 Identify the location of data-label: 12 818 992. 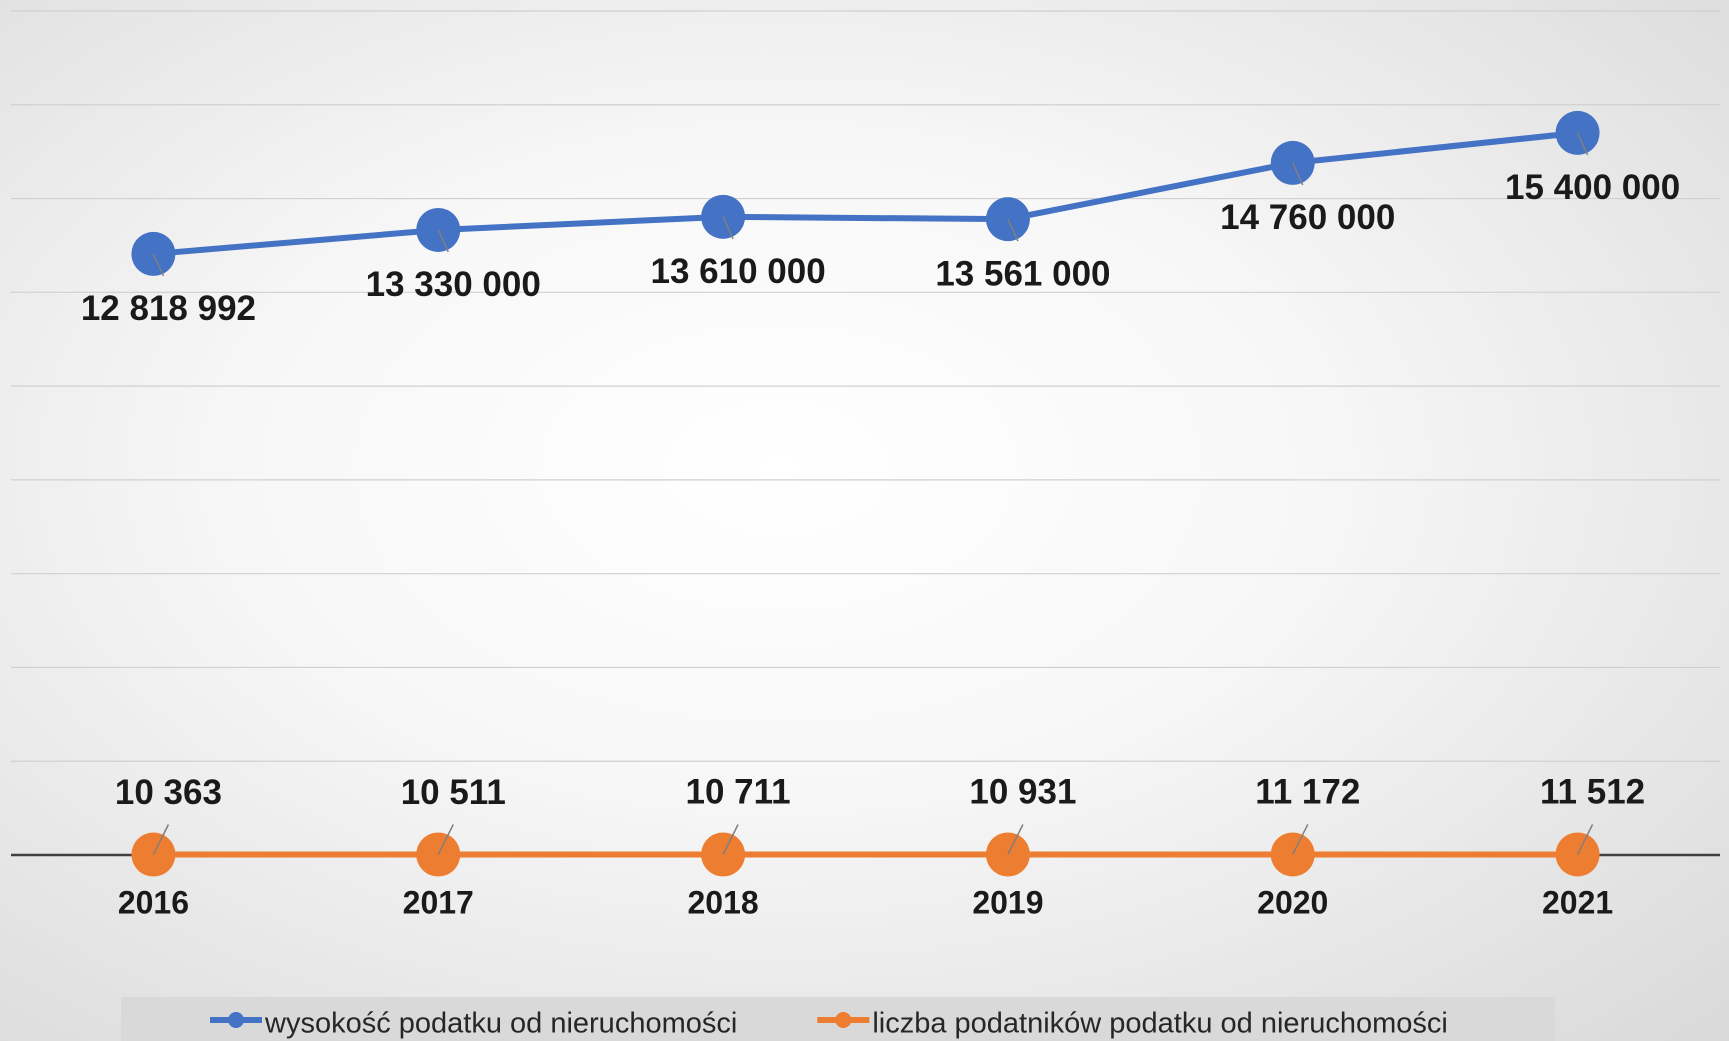
(168, 308).